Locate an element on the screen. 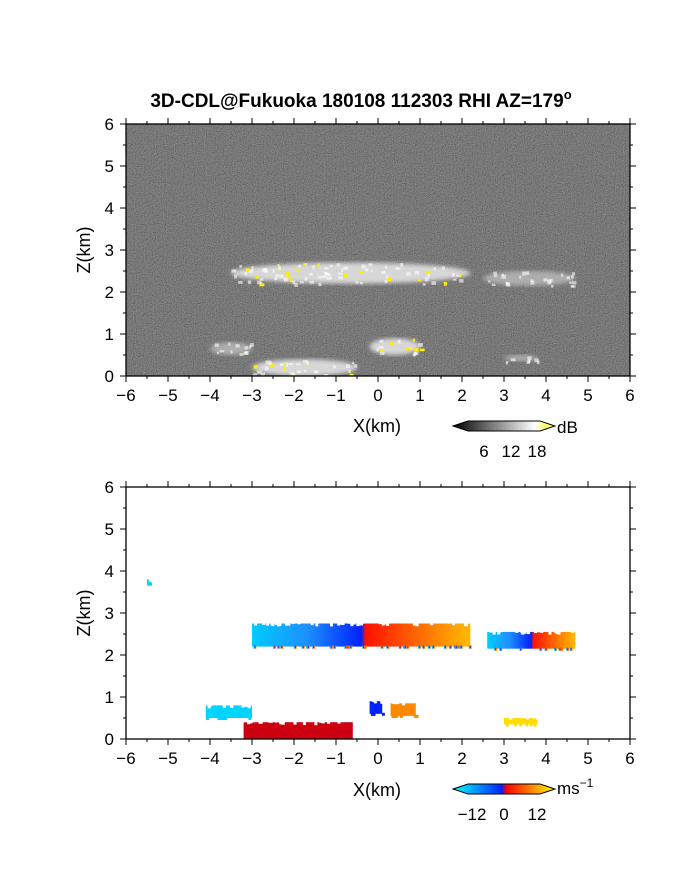 Image resolution: width=680 pixels, height=880 pixels. reflectivity-colorbar-bar is located at coordinates (504, 426).